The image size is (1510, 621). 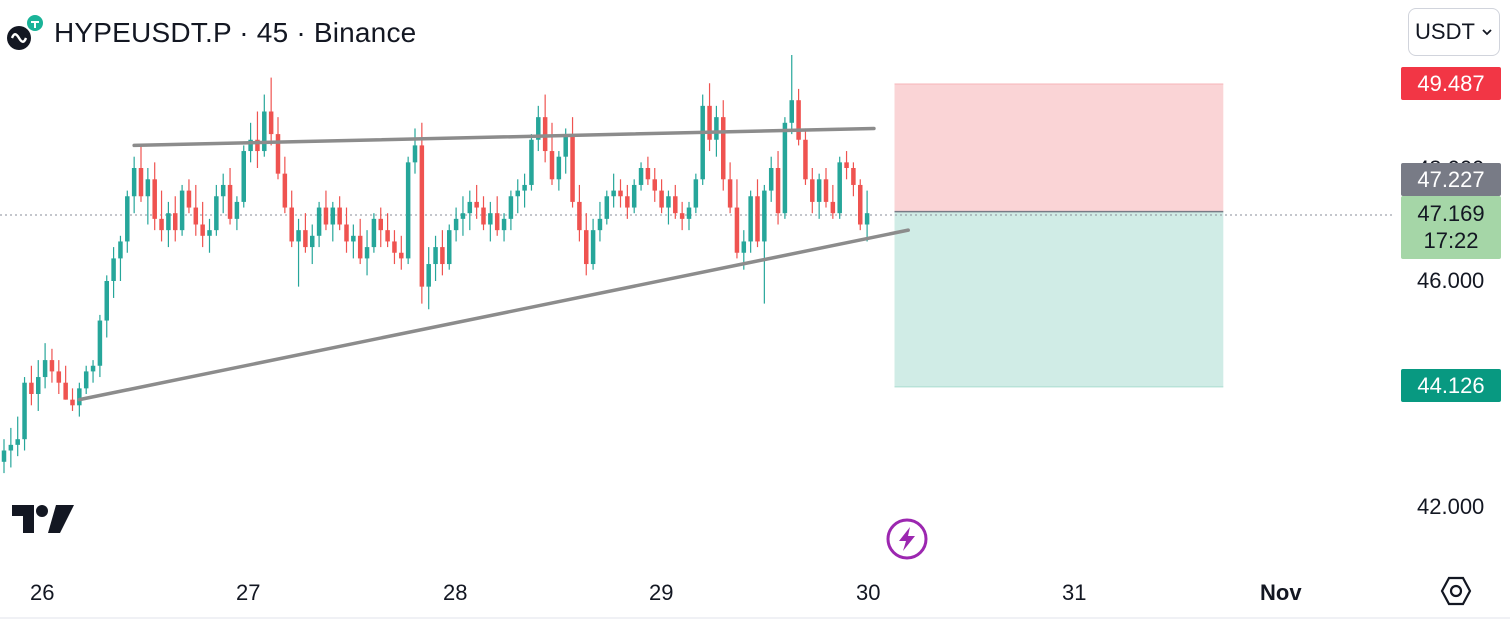 What do you see at coordinates (1451, 179) in the screenshot?
I see `entry-level-tag: 47.227` at bounding box center [1451, 179].